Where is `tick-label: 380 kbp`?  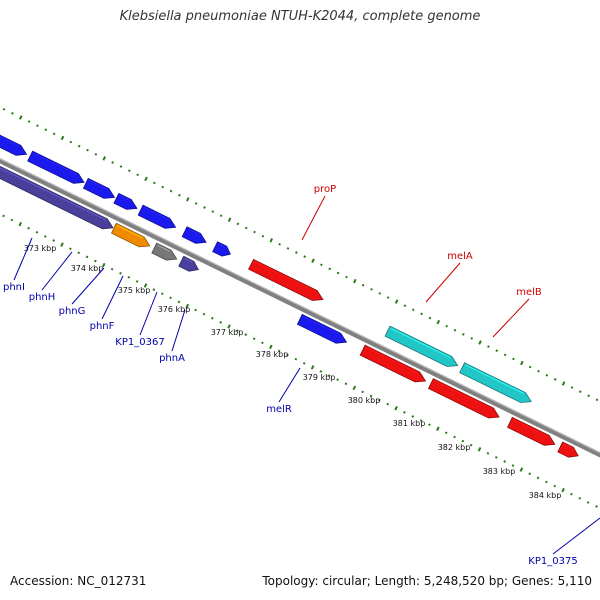
tick-label: 380 kbp is located at coordinates (364, 400).